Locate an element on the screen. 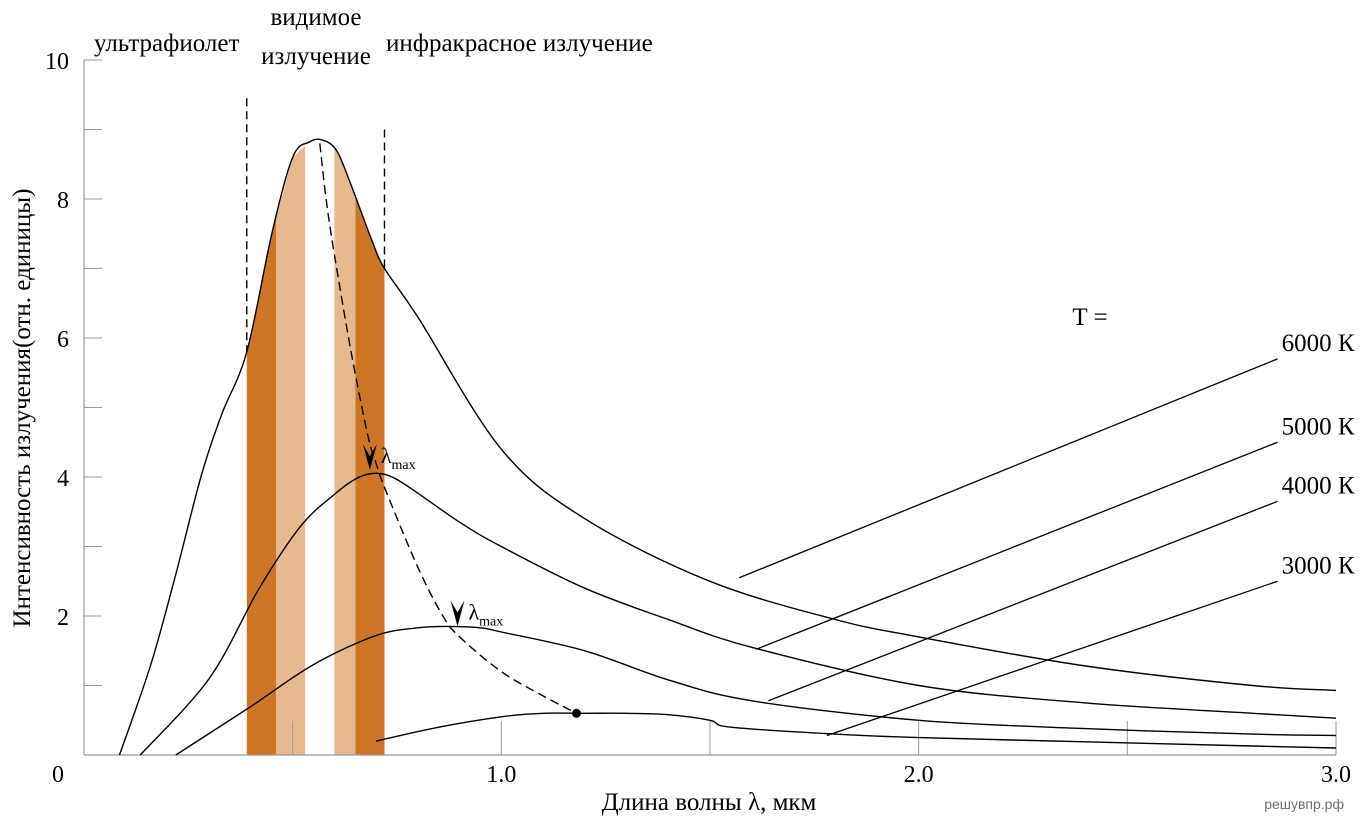 Image resolution: width=1366 pixels, height=817 pixels. wien-peak-curve is located at coordinates (448, 428).